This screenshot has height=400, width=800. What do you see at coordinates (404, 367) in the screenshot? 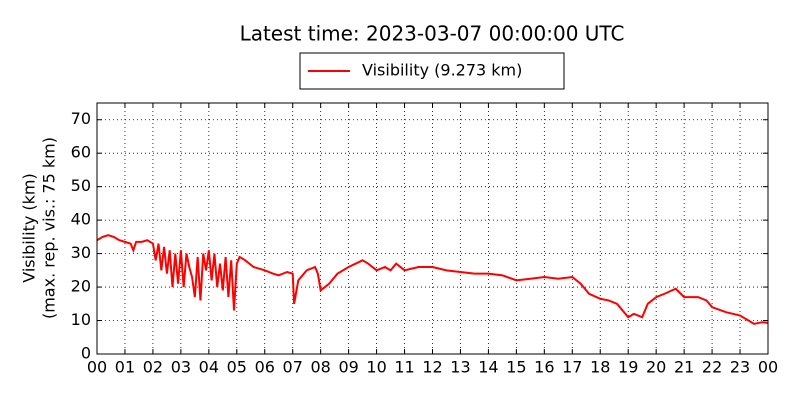
I see `x-tick-label: 11` at bounding box center [404, 367].